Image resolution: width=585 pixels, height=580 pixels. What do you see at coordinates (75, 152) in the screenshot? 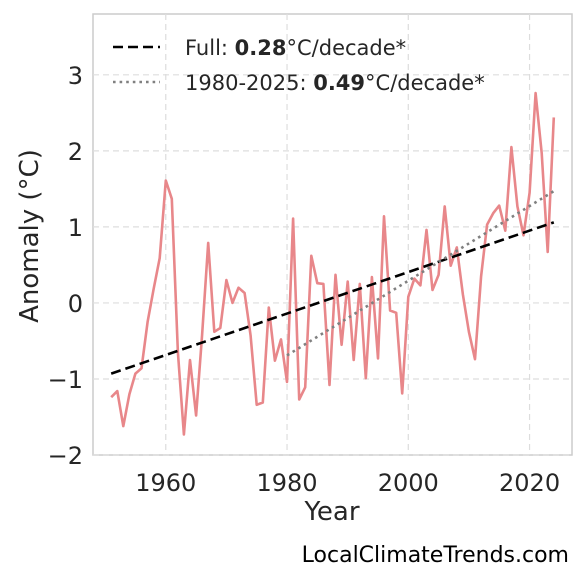
I see `y-tick-label: 2` at bounding box center [75, 152].